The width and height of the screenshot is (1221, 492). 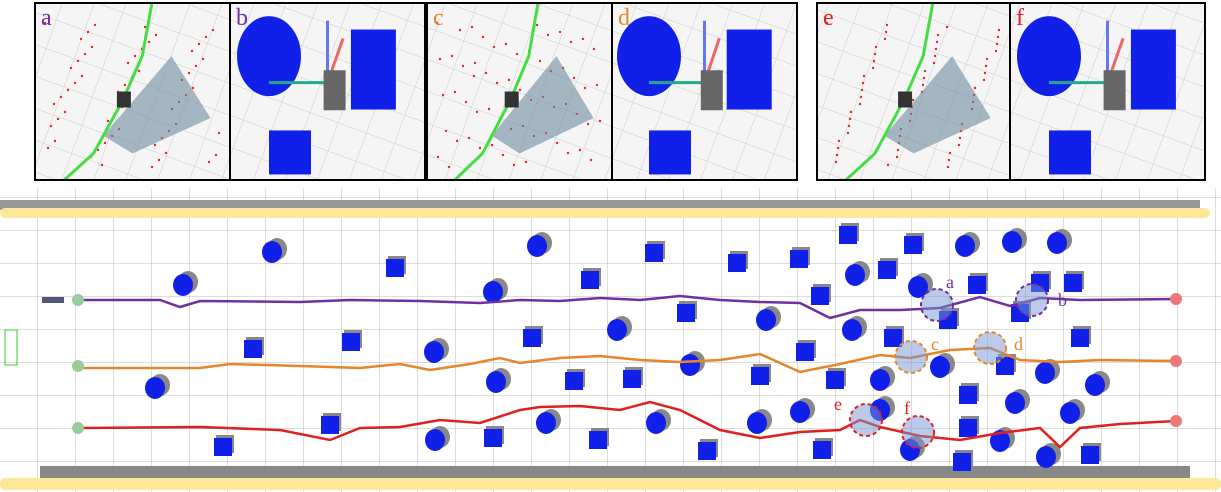 I want to click on scene-label: f, so click(x=907, y=408).